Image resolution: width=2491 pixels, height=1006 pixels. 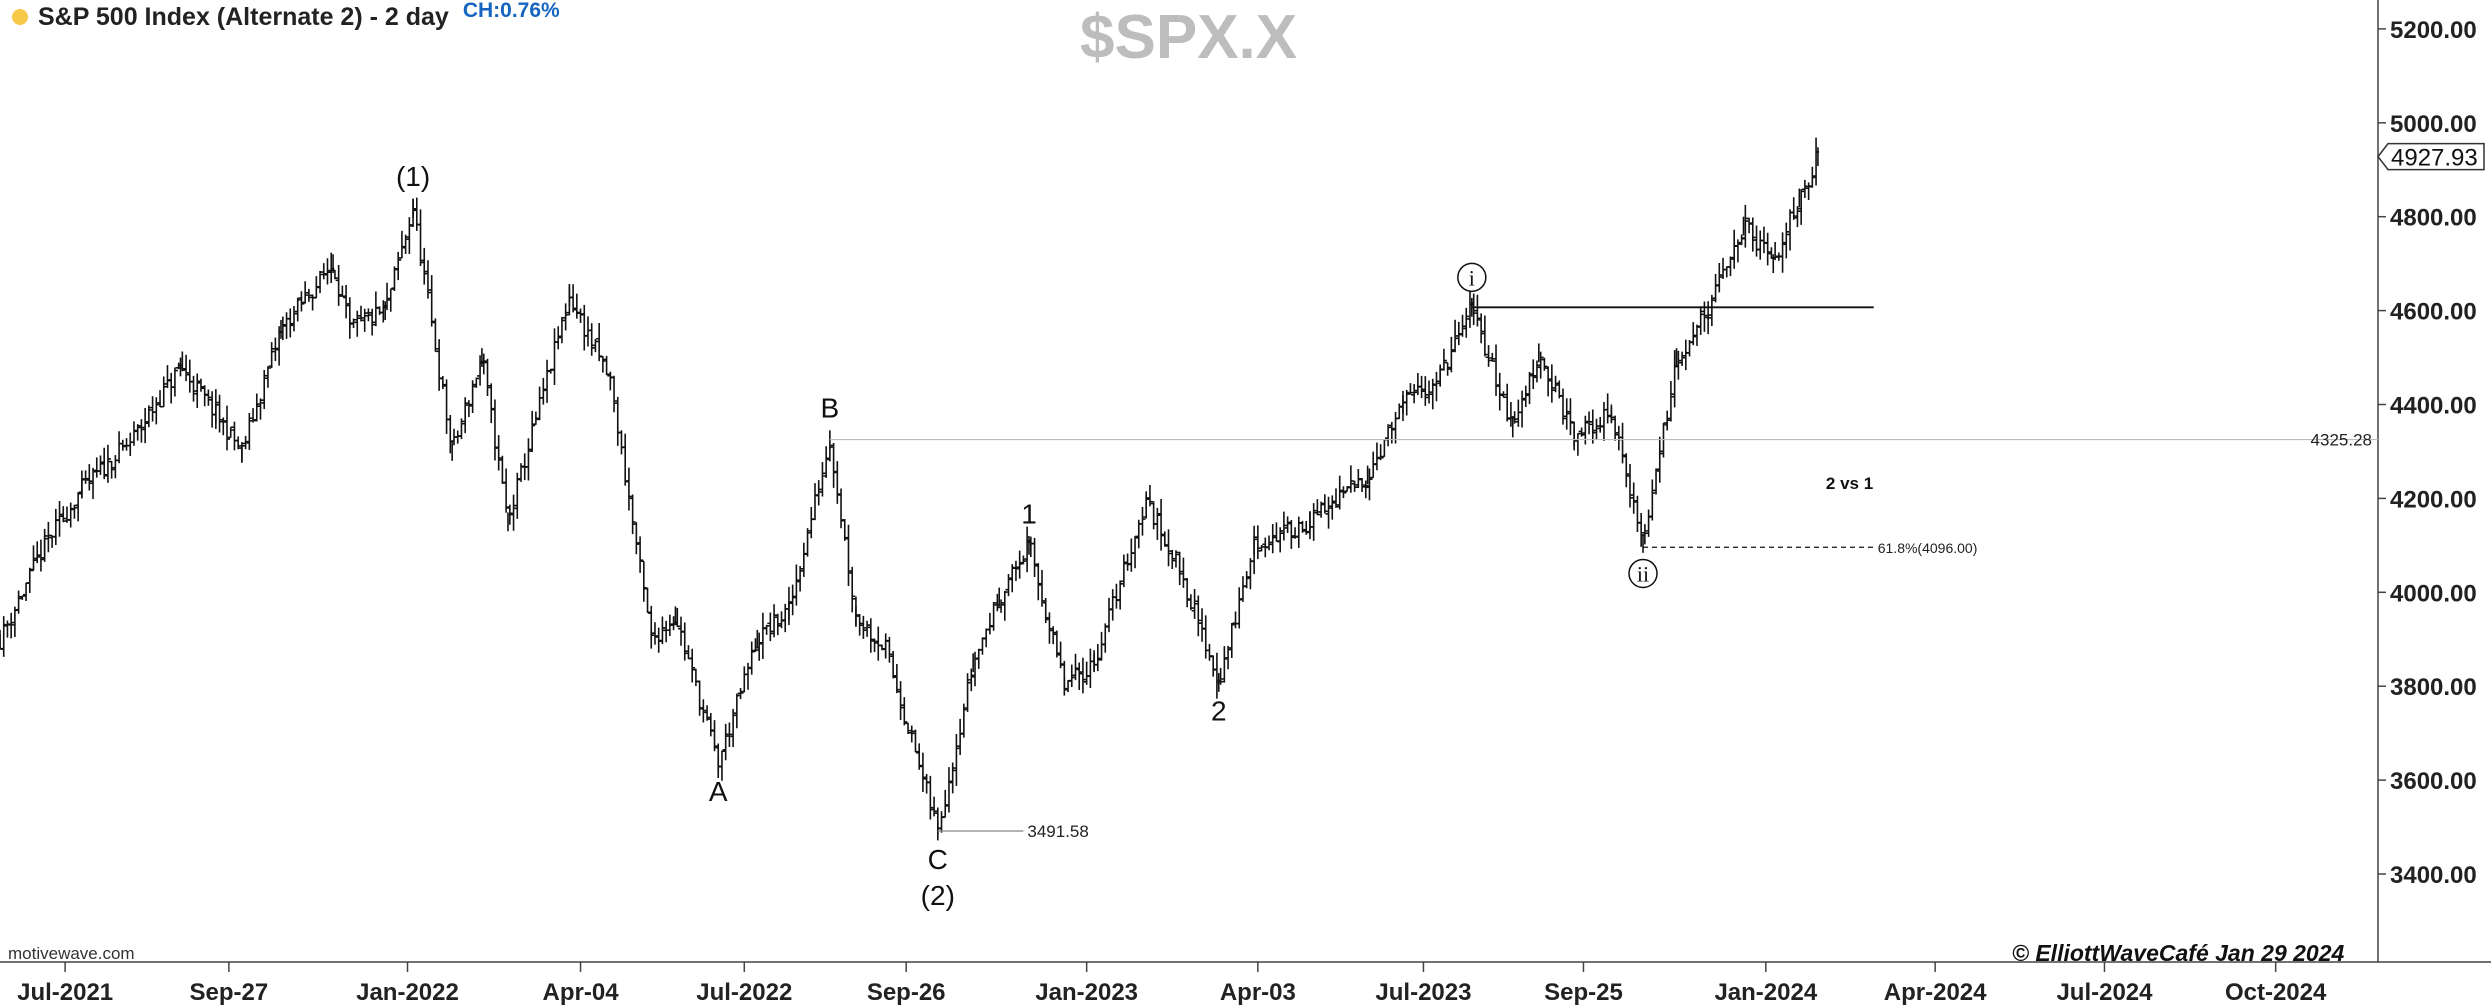 What do you see at coordinates (2178, 953) in the screenshot?
I see `copyright-label: © ElliottWaveCafé Jan 29 2024` at bounding box center [2178, 953].